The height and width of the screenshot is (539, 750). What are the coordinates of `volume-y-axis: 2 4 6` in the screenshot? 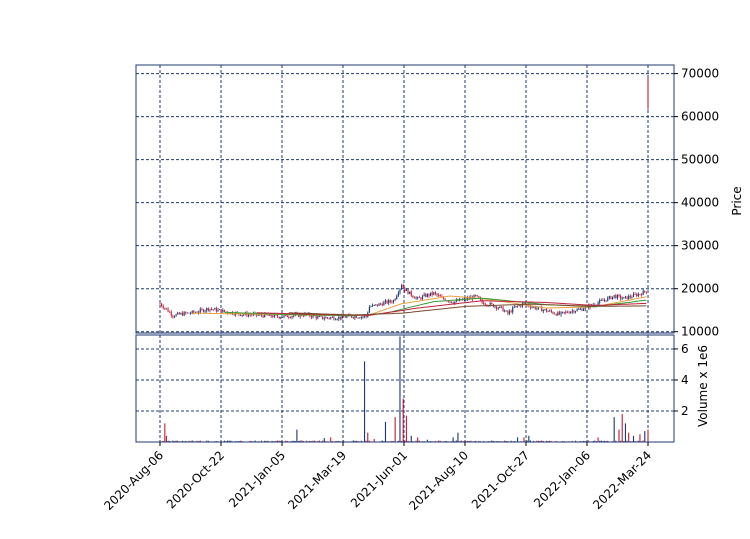 It's located at (681, 380).